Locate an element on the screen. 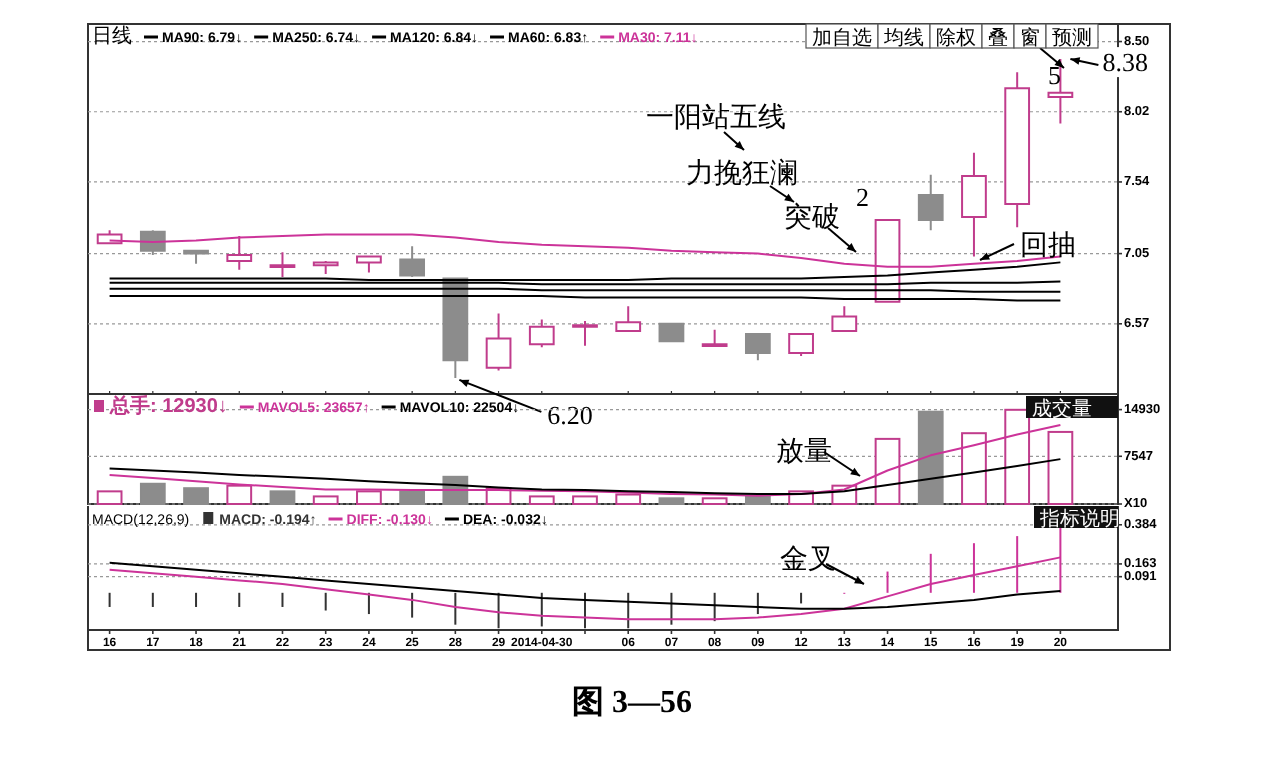 This screenshot has height=774, width=1266. annotation: 除权 is located at coordinates (956, 38).